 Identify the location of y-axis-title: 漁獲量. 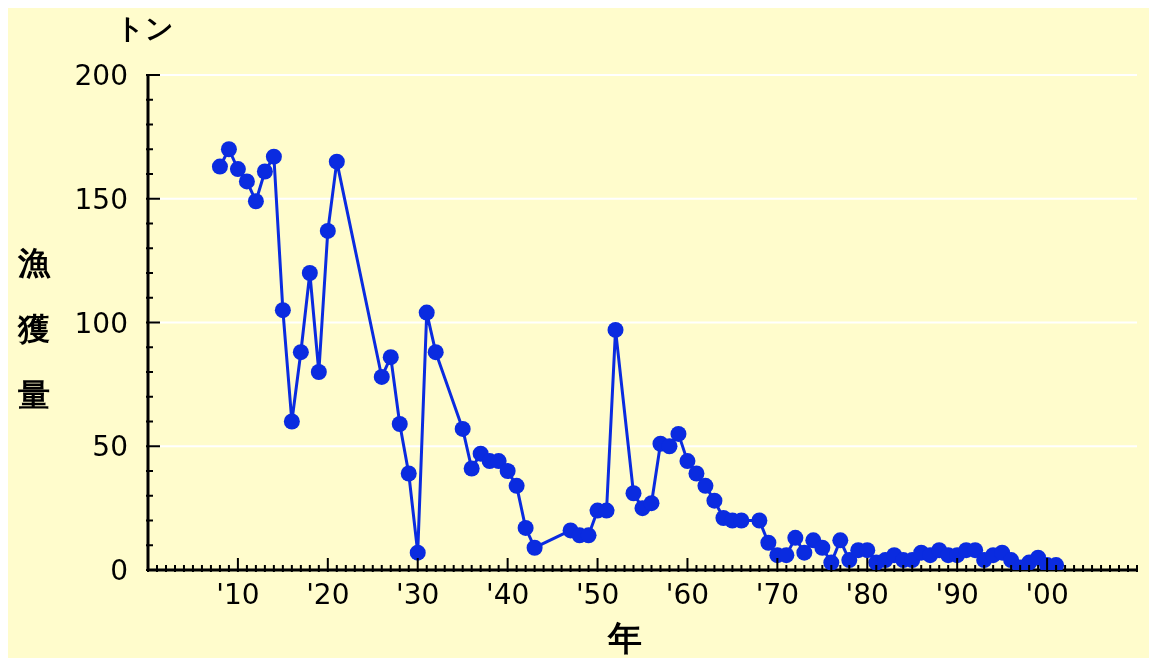
(34, 329).